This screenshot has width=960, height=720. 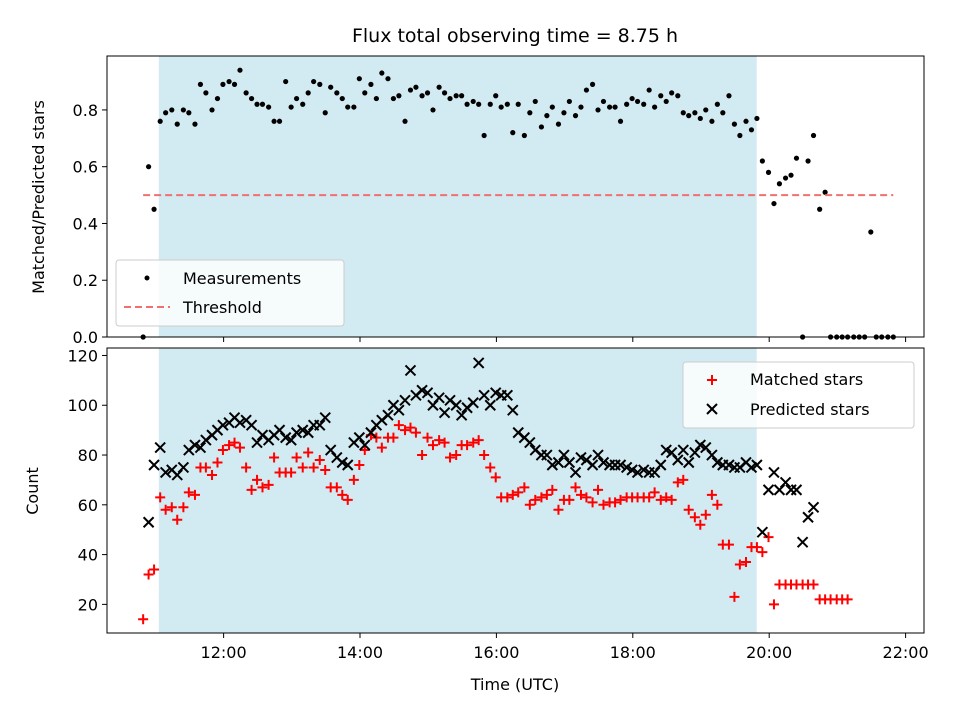 What do you see at coordinates (230, 293) in the screenshot?
I see `top-legend-box` at bounding box center [230, 293].